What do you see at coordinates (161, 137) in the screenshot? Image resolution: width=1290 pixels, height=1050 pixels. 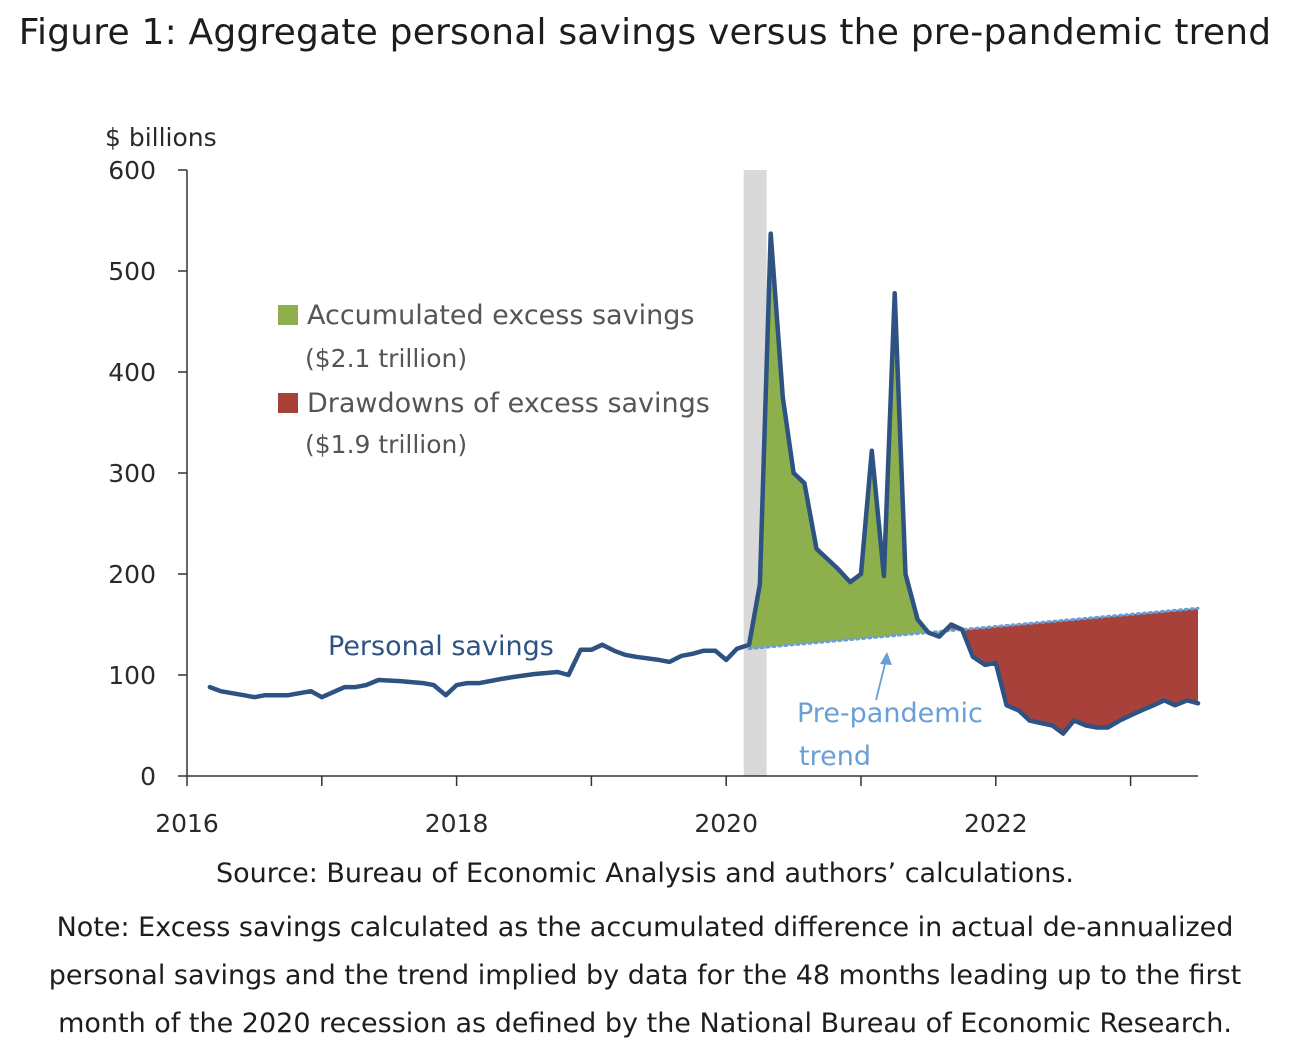 I see `y-axis-label: $ billions` at bounding box center [161, 137].